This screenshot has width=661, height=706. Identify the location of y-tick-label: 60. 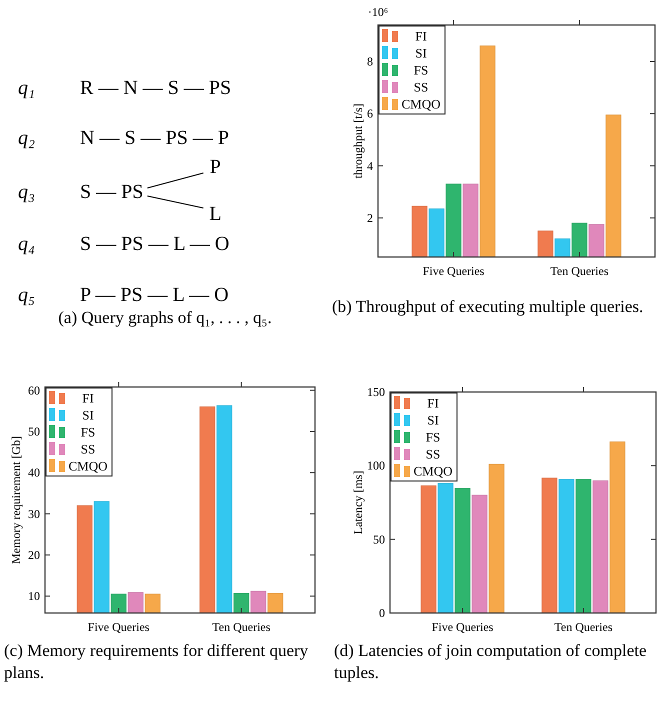
(34, 390).